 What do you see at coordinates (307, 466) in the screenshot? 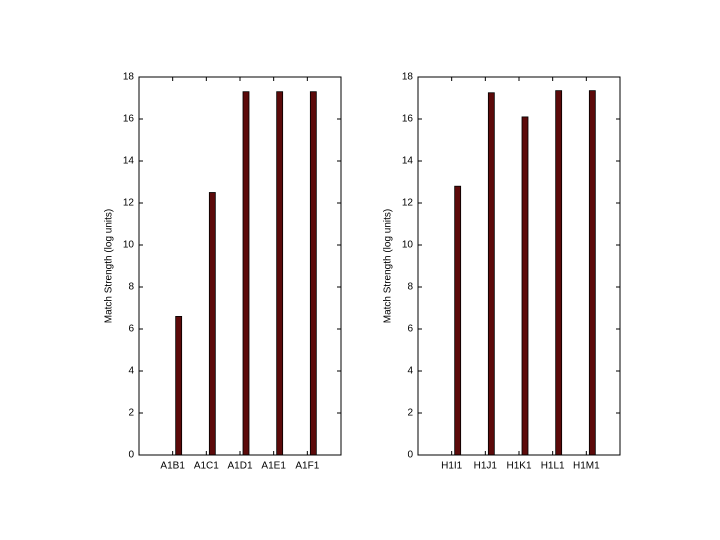
I see `x-tick-label: A1F1` at bounding box center [307, 466].